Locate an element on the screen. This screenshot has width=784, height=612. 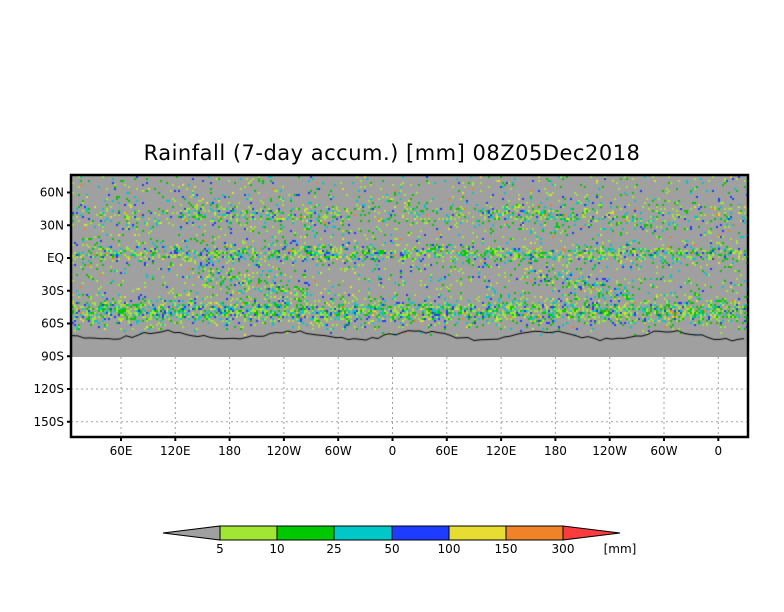
colorbar-label: 300 is located at coordinates (563, 549).